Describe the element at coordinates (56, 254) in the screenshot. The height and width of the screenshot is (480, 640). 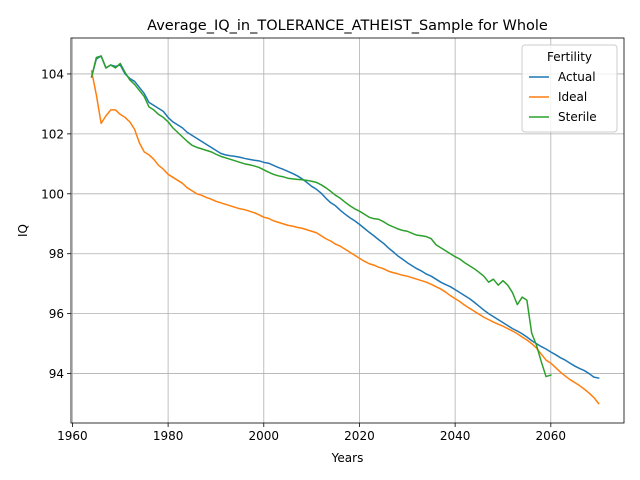
I see `y-tick-label: 98` at that location.